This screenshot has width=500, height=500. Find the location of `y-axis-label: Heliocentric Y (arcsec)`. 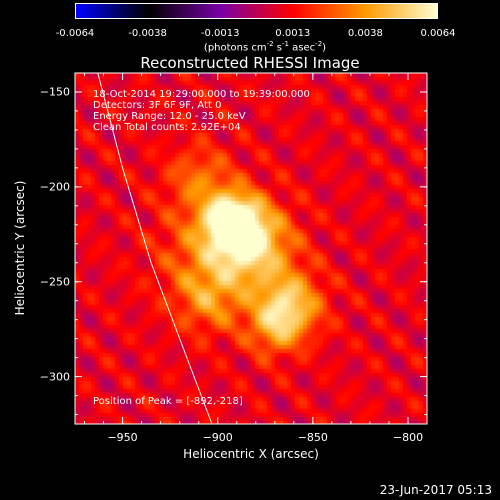

y-axis-label: Heliocentric Y (arcsec) is located at coordinates (20, 248).